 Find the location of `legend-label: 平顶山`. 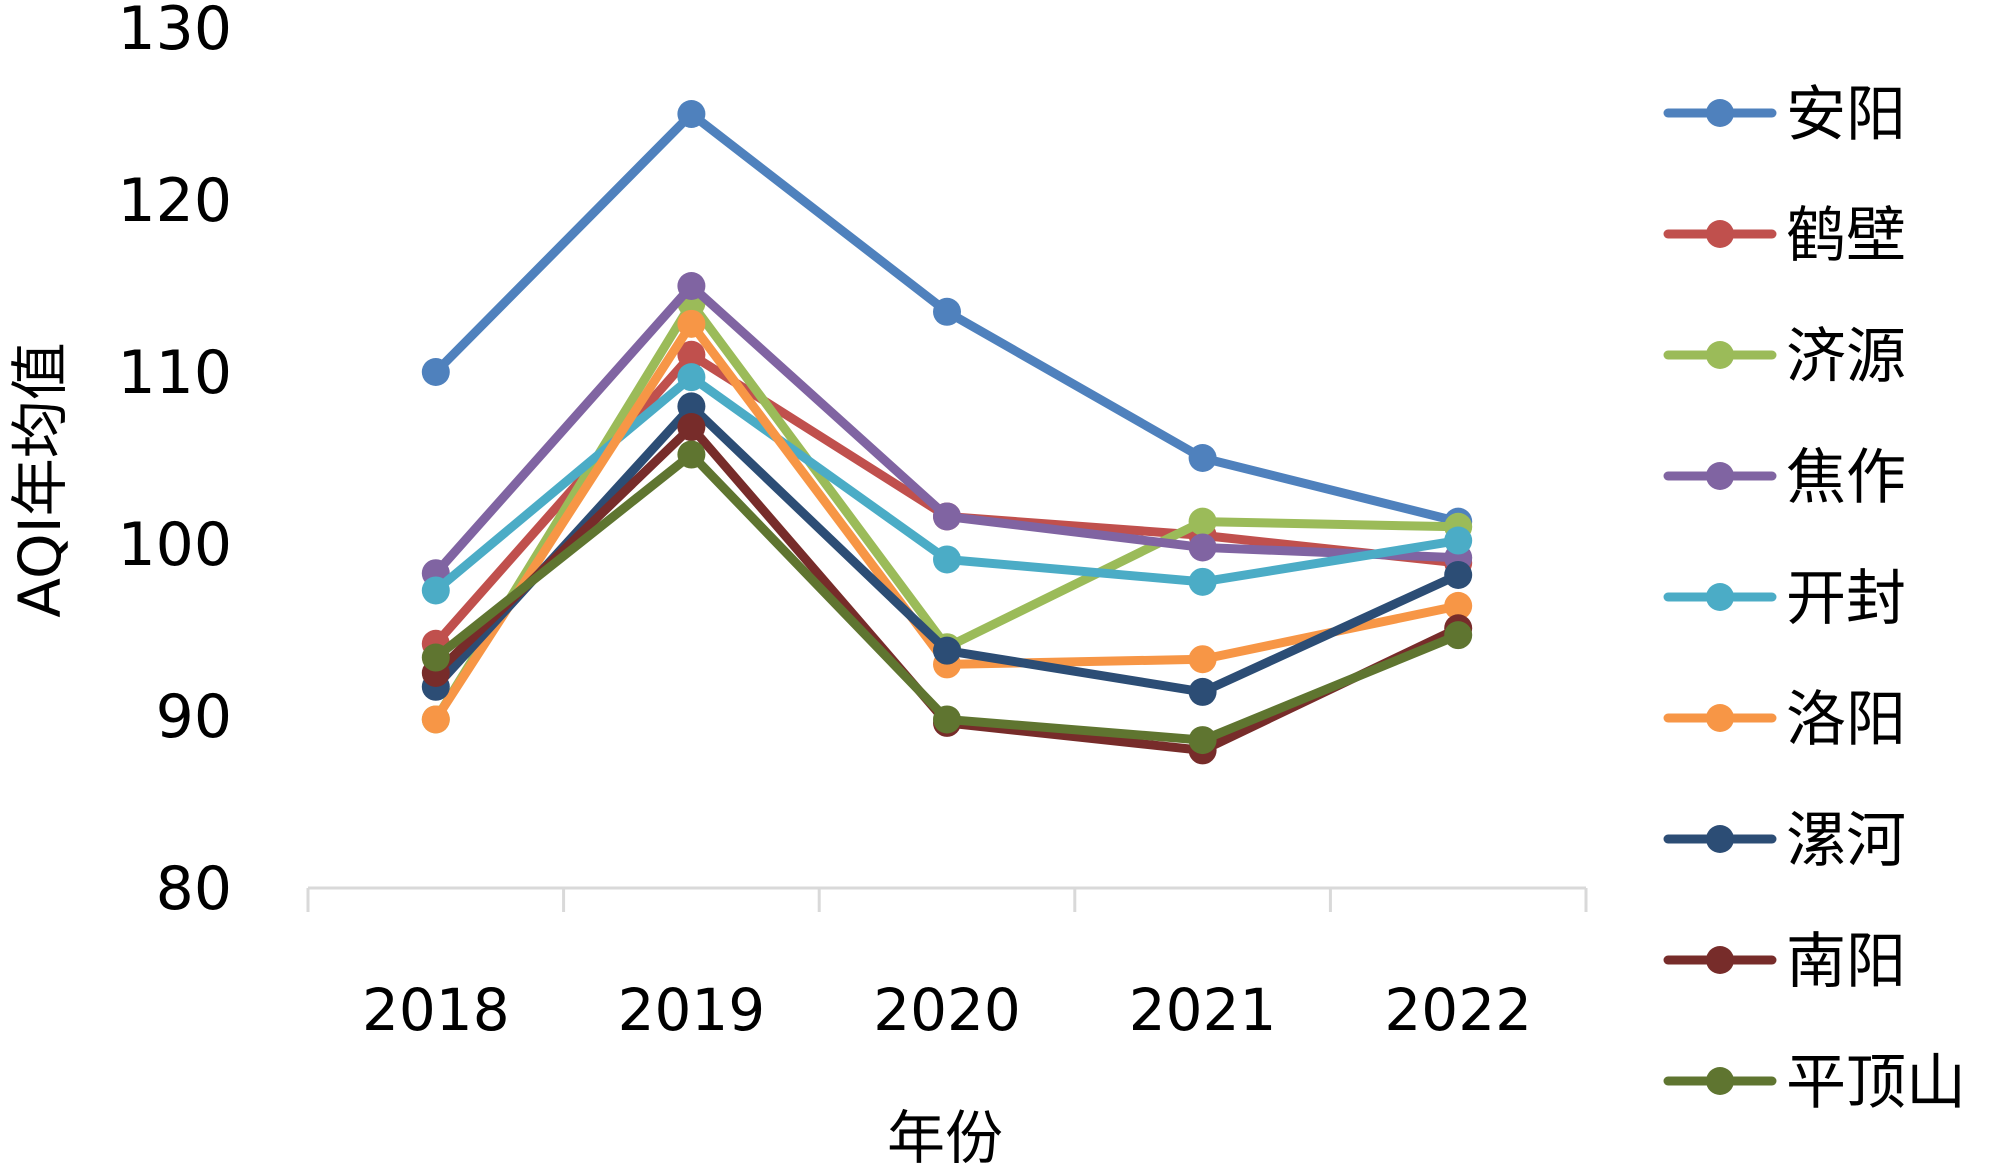

legend-label: 平顶山 is located at coordinates (1876, 1083).